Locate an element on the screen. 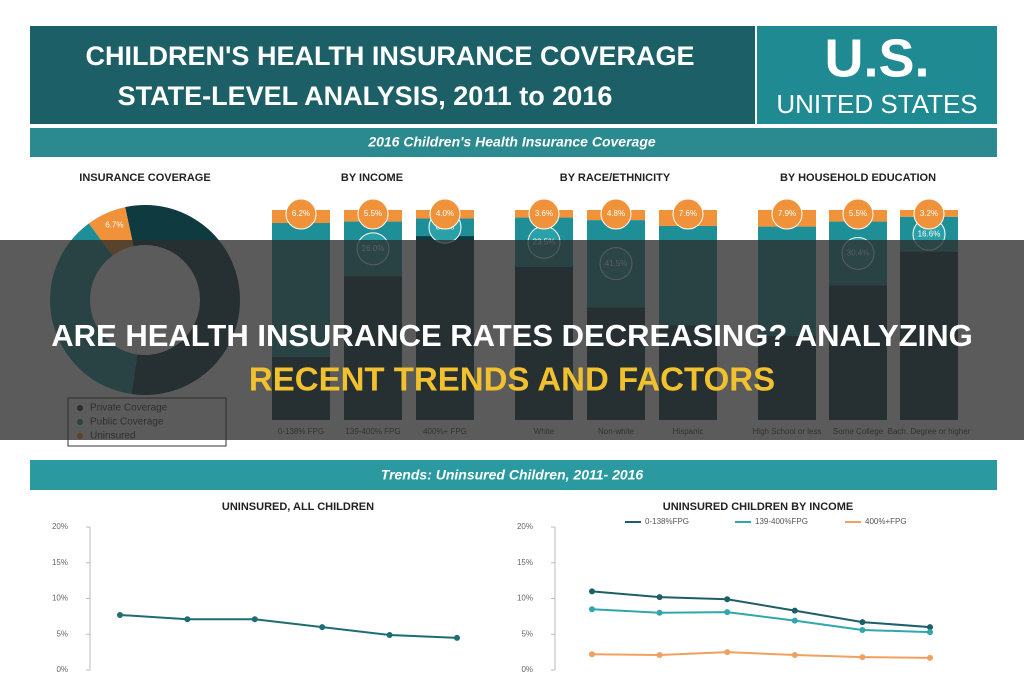 Image resolution: width=1024 pixels, height=680 pixels. section-title: INSURANCE COVERAGE is located at coordinates (144, 178).